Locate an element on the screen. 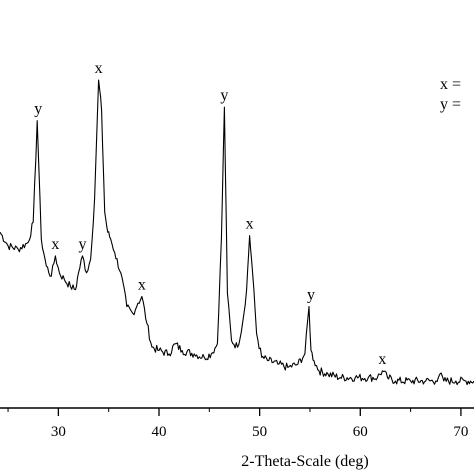 The image size is (474, 474). legend-entry-y: y = is located at coordinates (450, 104).